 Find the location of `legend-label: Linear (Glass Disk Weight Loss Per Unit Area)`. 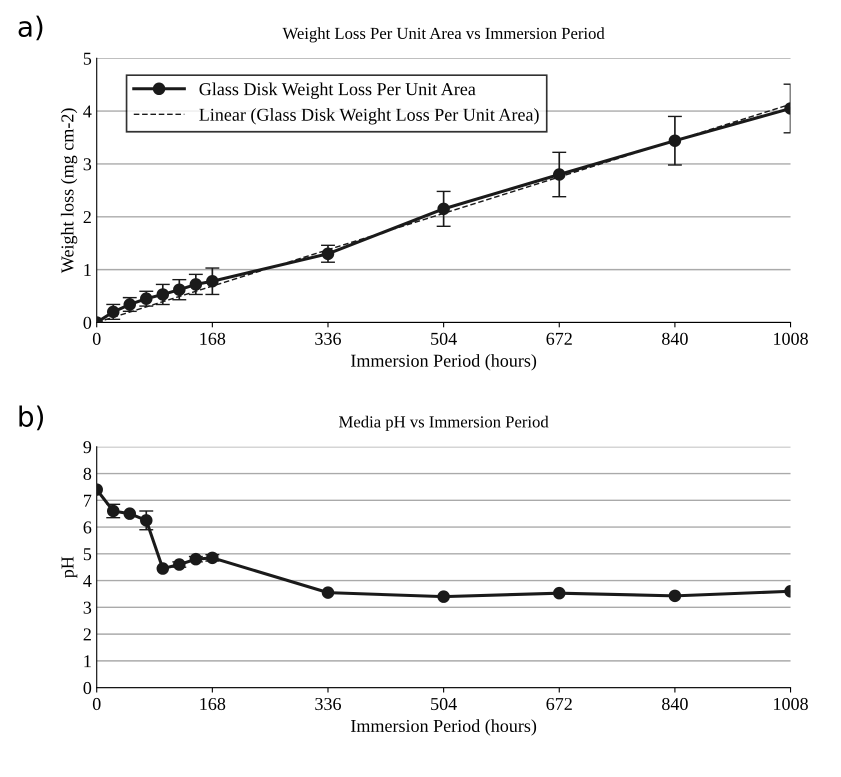

legend-label: Linear (Glass Disk Weight Loss Per Unit Area) is located at coordinates (369, 116).